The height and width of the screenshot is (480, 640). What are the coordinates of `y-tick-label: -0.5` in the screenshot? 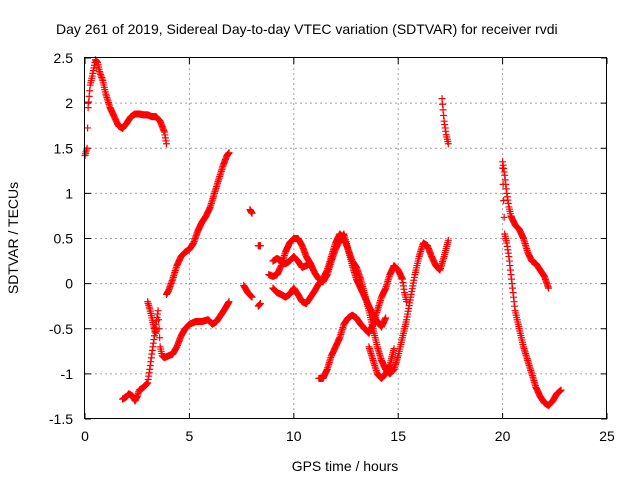 It's located at (61, 329).